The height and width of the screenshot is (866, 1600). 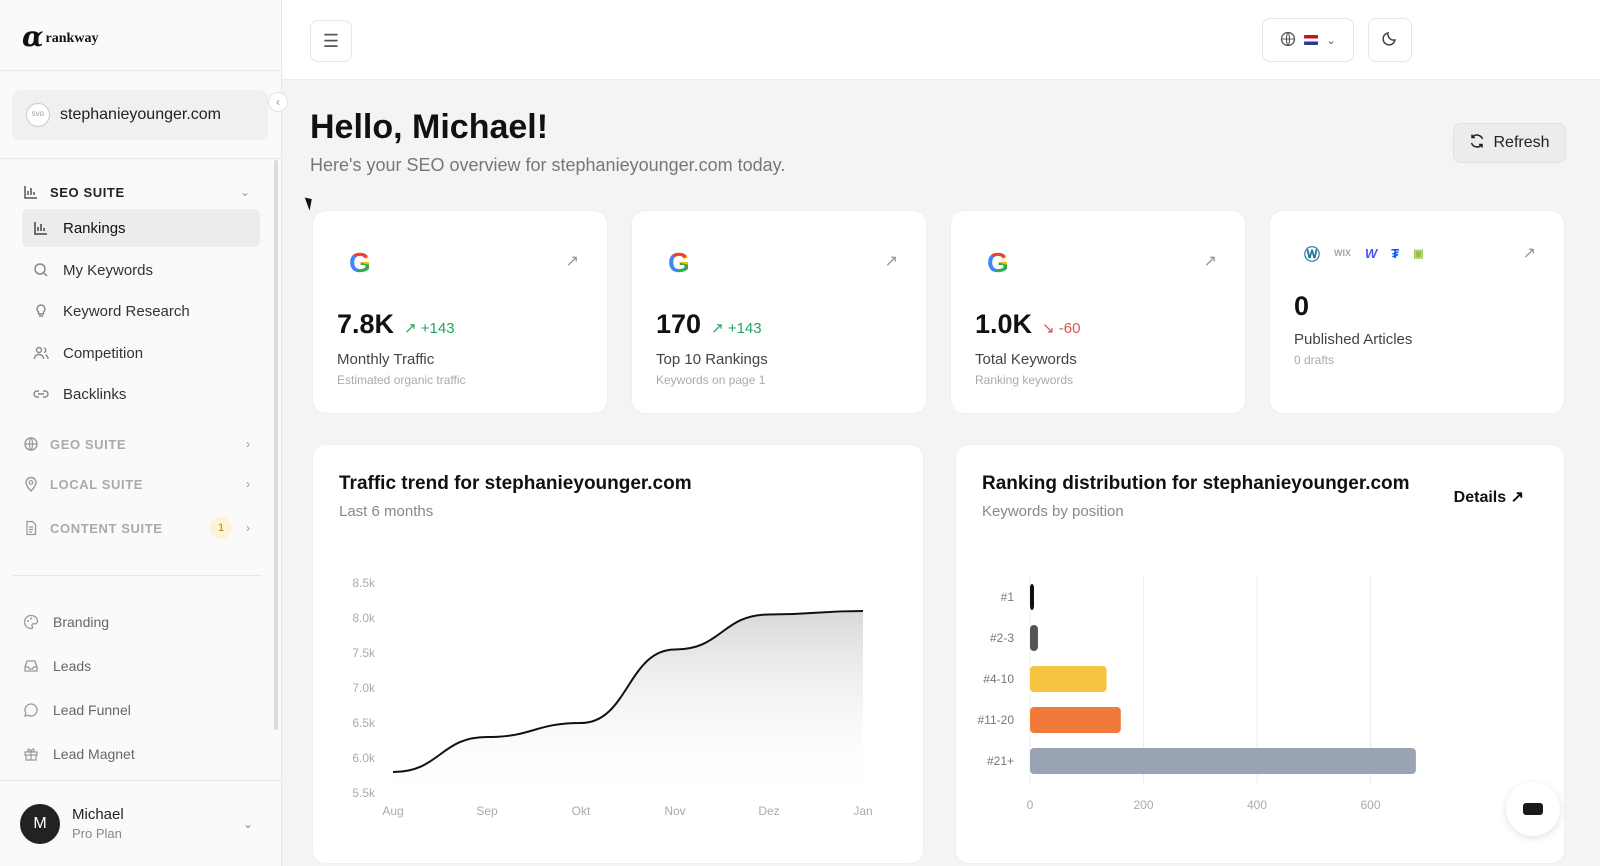 What do you see at coordinates (141, 394) in the screenshot?
I see `sidebar-item-backlinks: Backlinks` at bounding box center [141, 394].